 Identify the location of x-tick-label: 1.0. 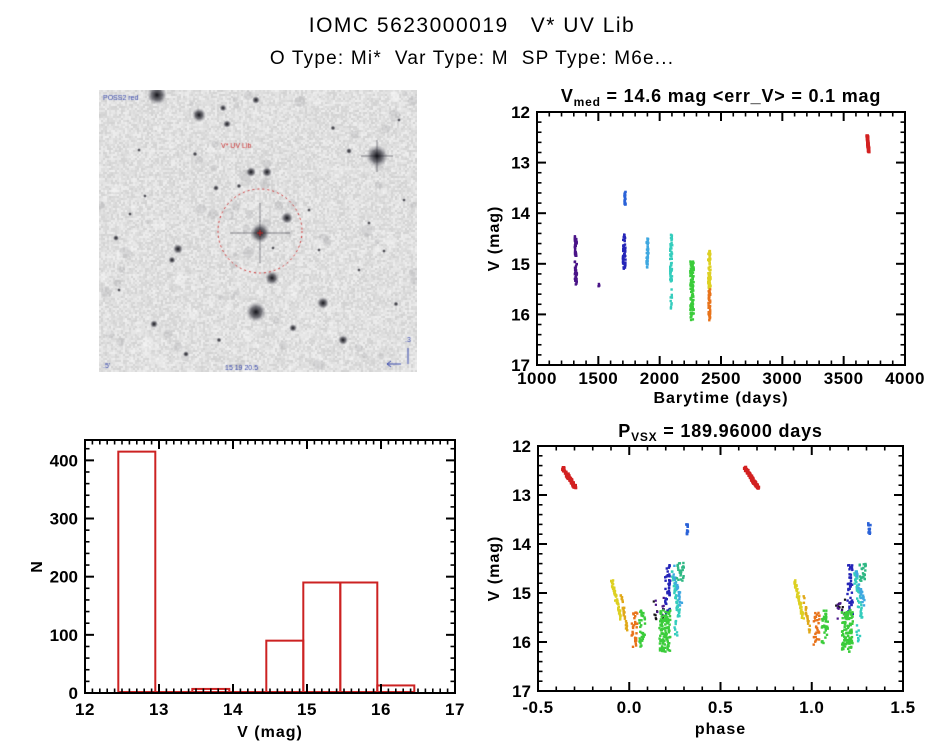
(811, 707).